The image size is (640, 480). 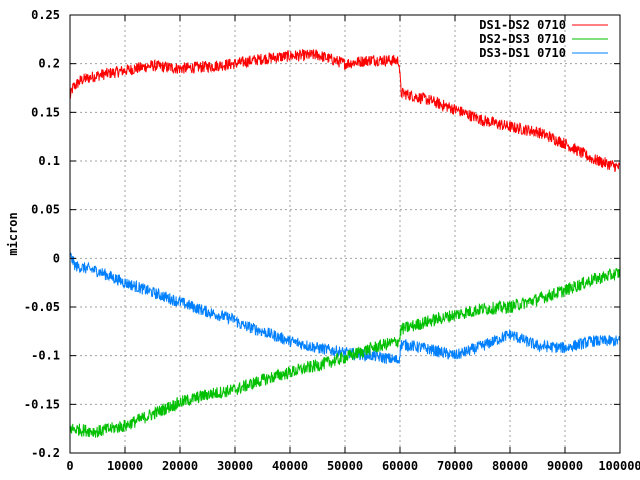 I want to click on y-tick-label: 0.15, so click(x=45, y=112).